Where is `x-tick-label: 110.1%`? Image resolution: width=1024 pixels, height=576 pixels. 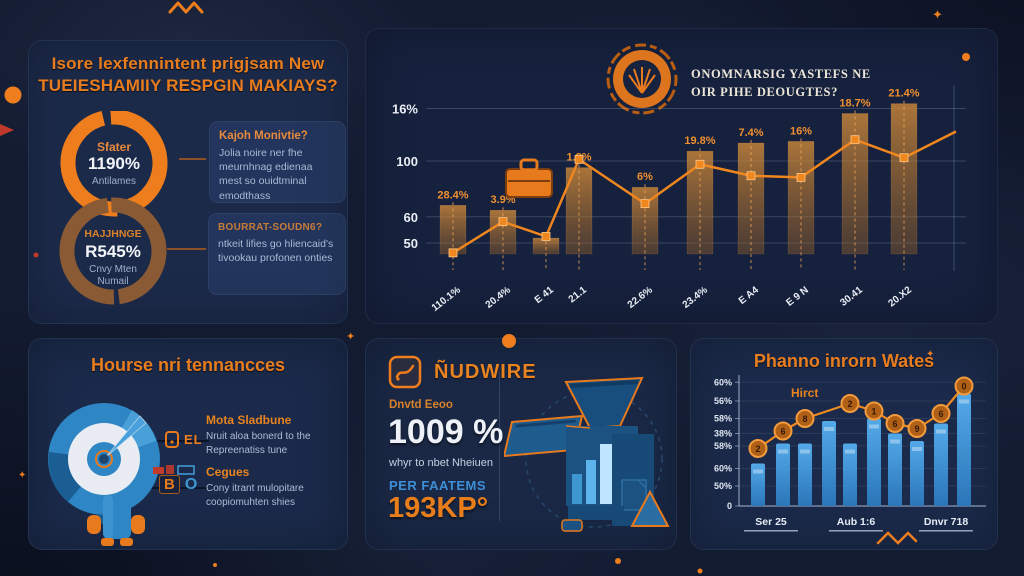
x-tick-label: 110.1% is located at coordinates (446, 299).